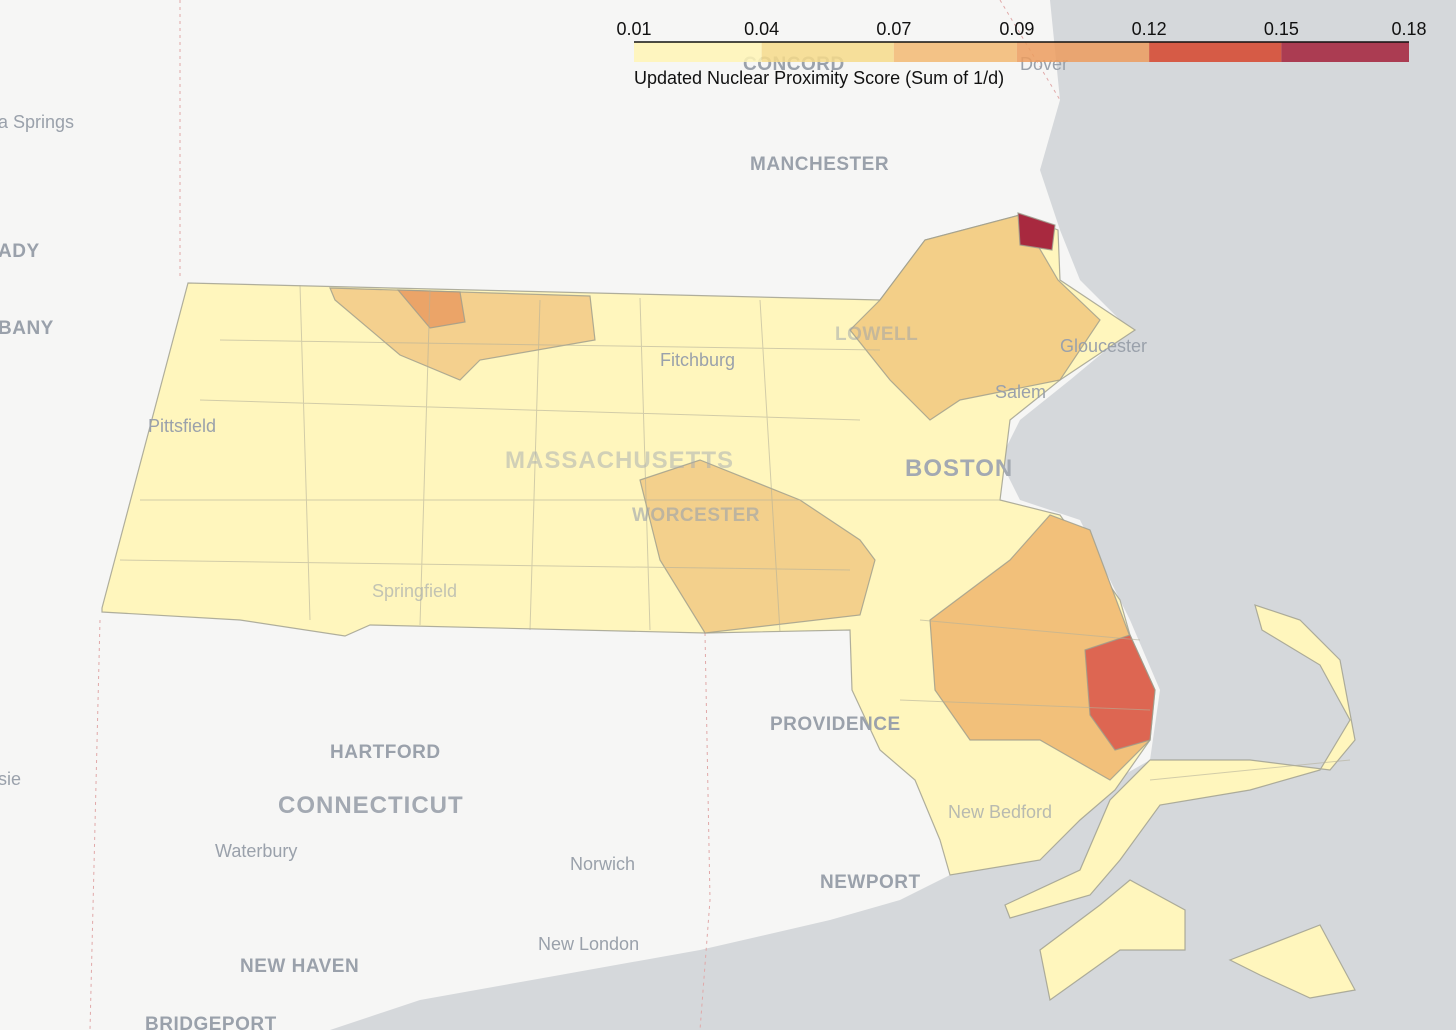  Describe the element at coordinates (1112, 940) in the screenshot. I see `marthas-vineyard` at that location.